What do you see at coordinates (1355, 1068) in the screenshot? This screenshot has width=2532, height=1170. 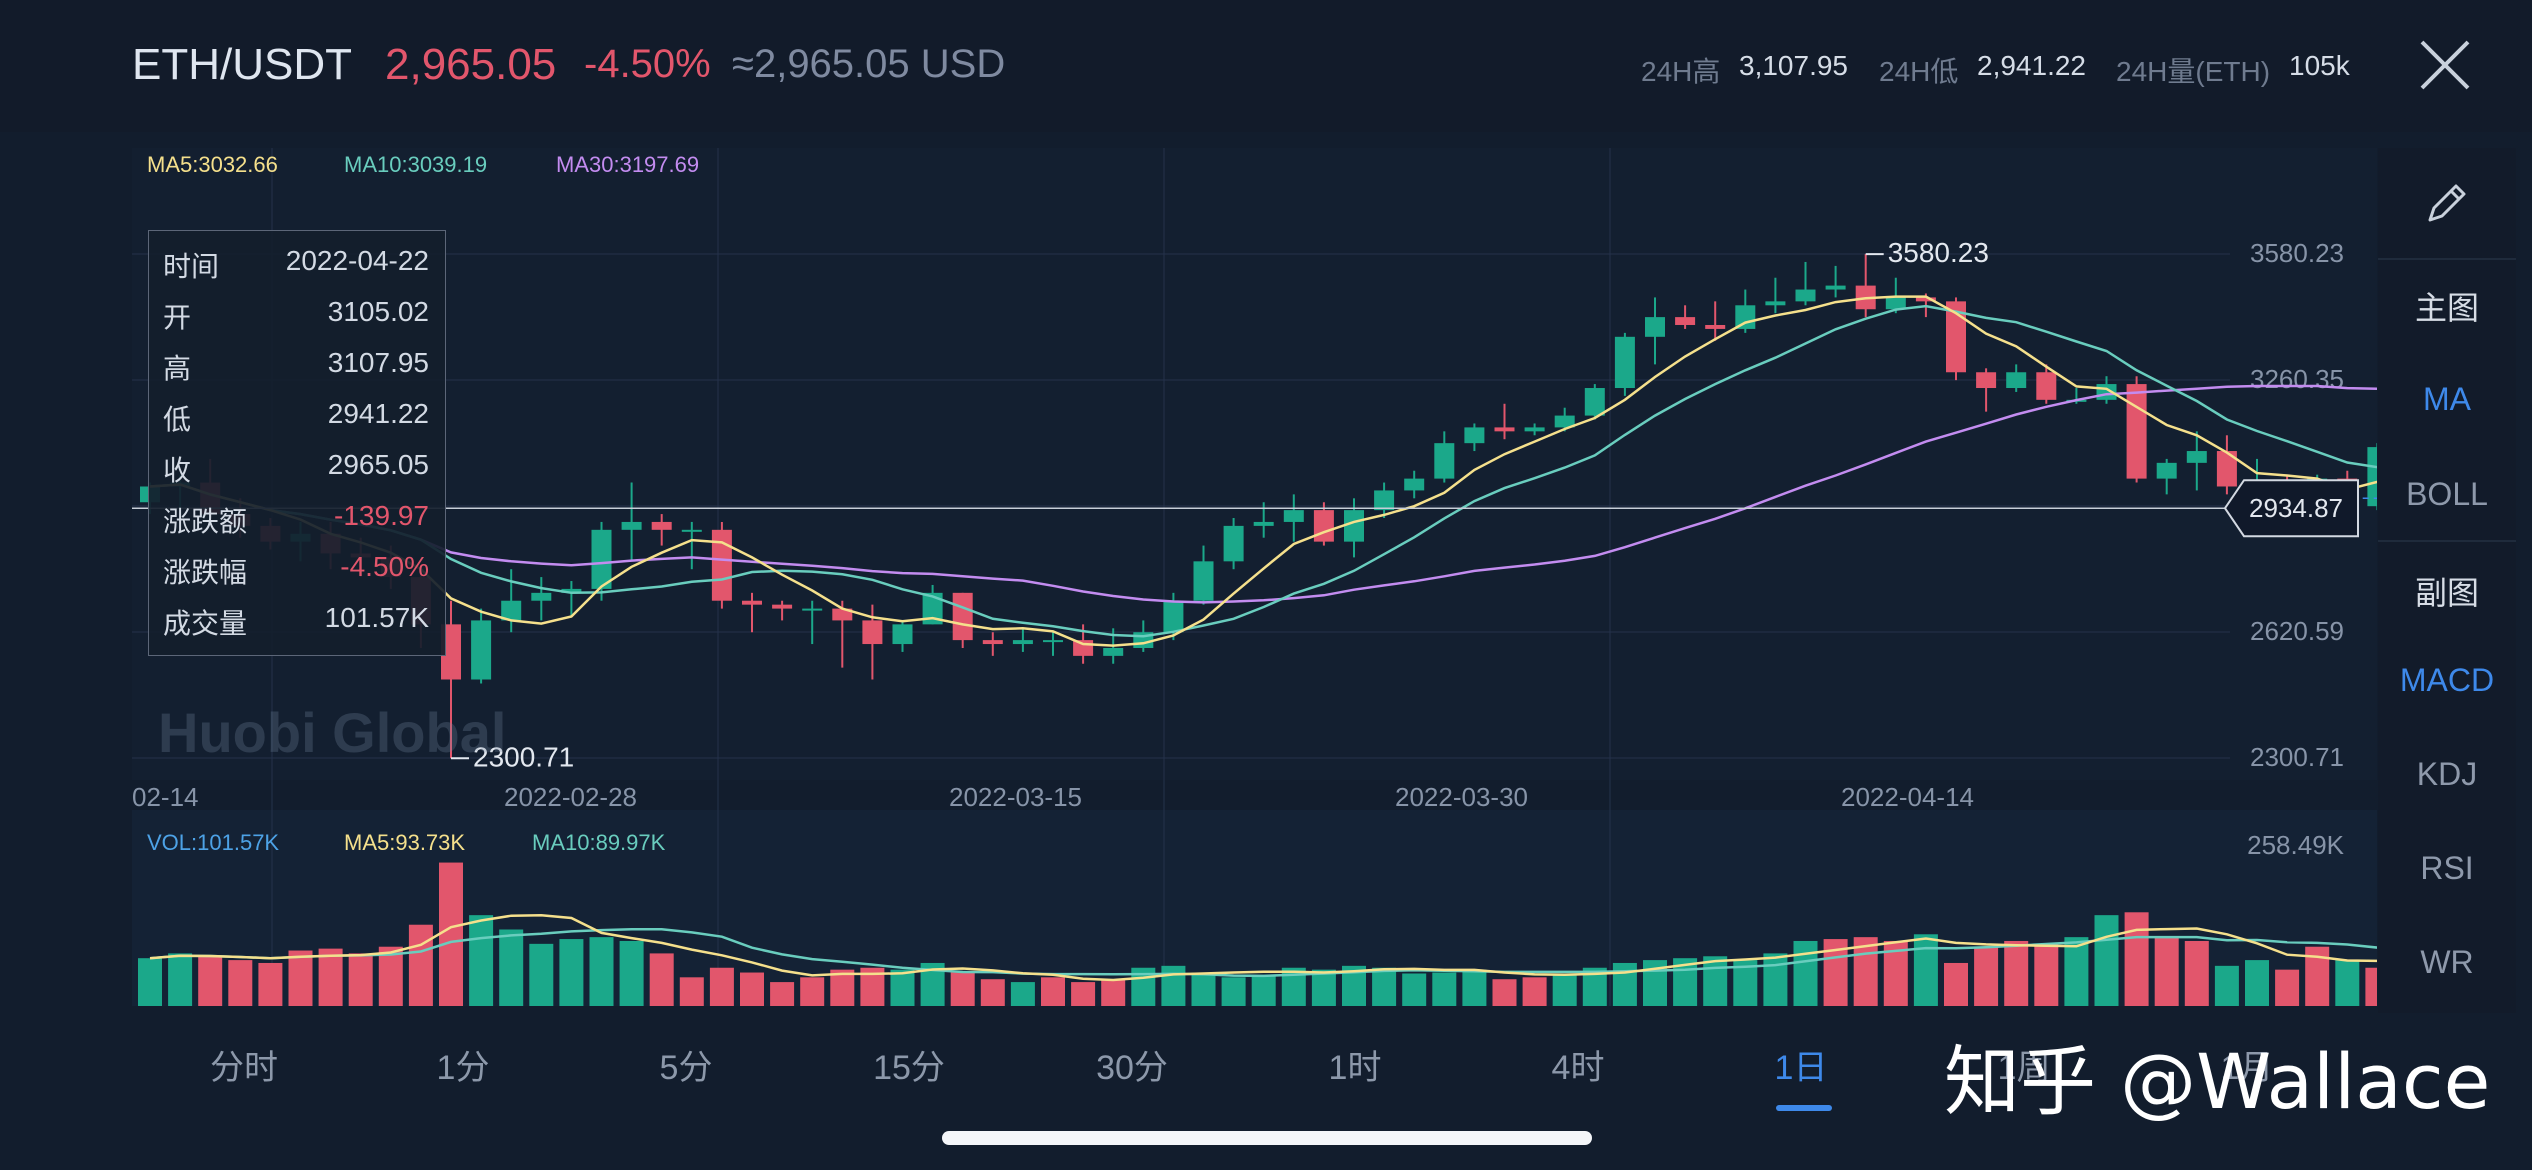 I see `tab-1hour: 1时` at bounding box center [1355, 1068].